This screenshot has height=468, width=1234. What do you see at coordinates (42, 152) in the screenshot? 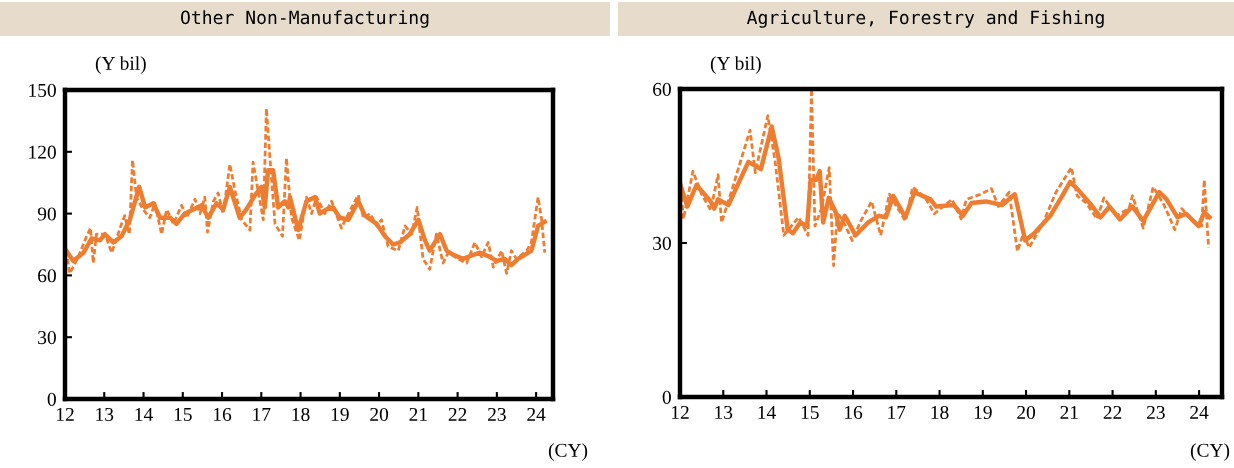
I see `y-tick-label: 120` at bounding box center [42, 152].